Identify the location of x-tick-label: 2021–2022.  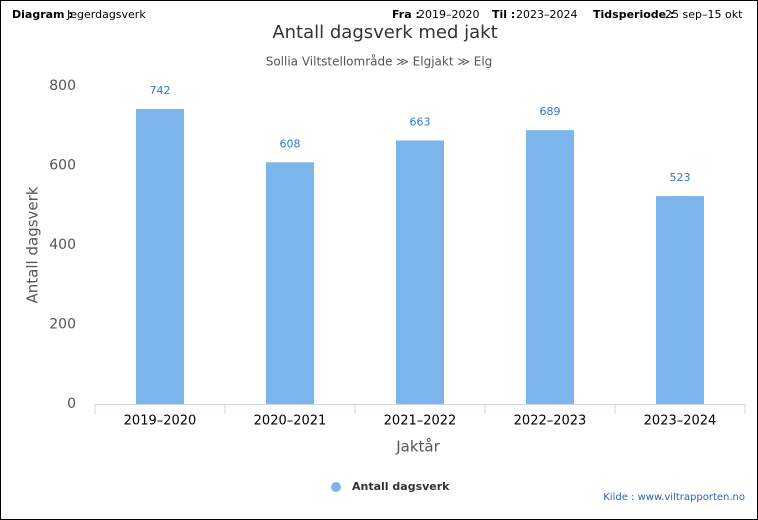
(420, 421).